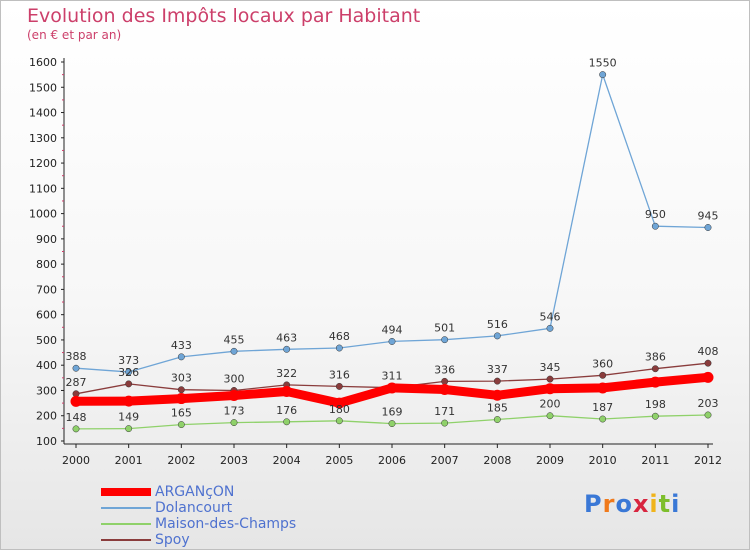 Image resolution: width=750 pixels, height=550 pixels. What do you see at coordinates (655, 404) in the screenshot?
I see `data-label-maison-des-champs: 198` at bounding box center [655, 404].